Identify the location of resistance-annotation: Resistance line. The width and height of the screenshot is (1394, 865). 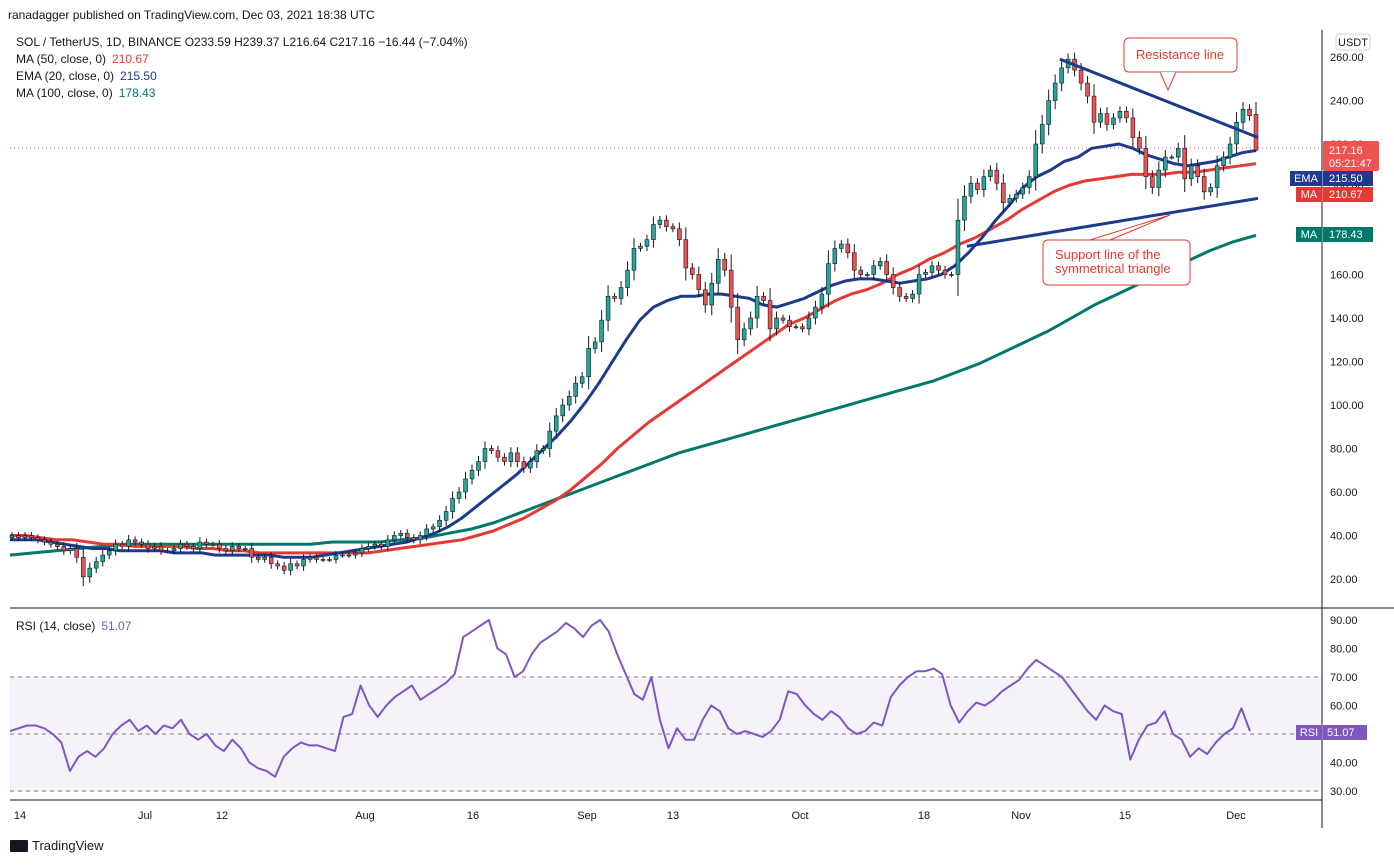
(1180, 64).